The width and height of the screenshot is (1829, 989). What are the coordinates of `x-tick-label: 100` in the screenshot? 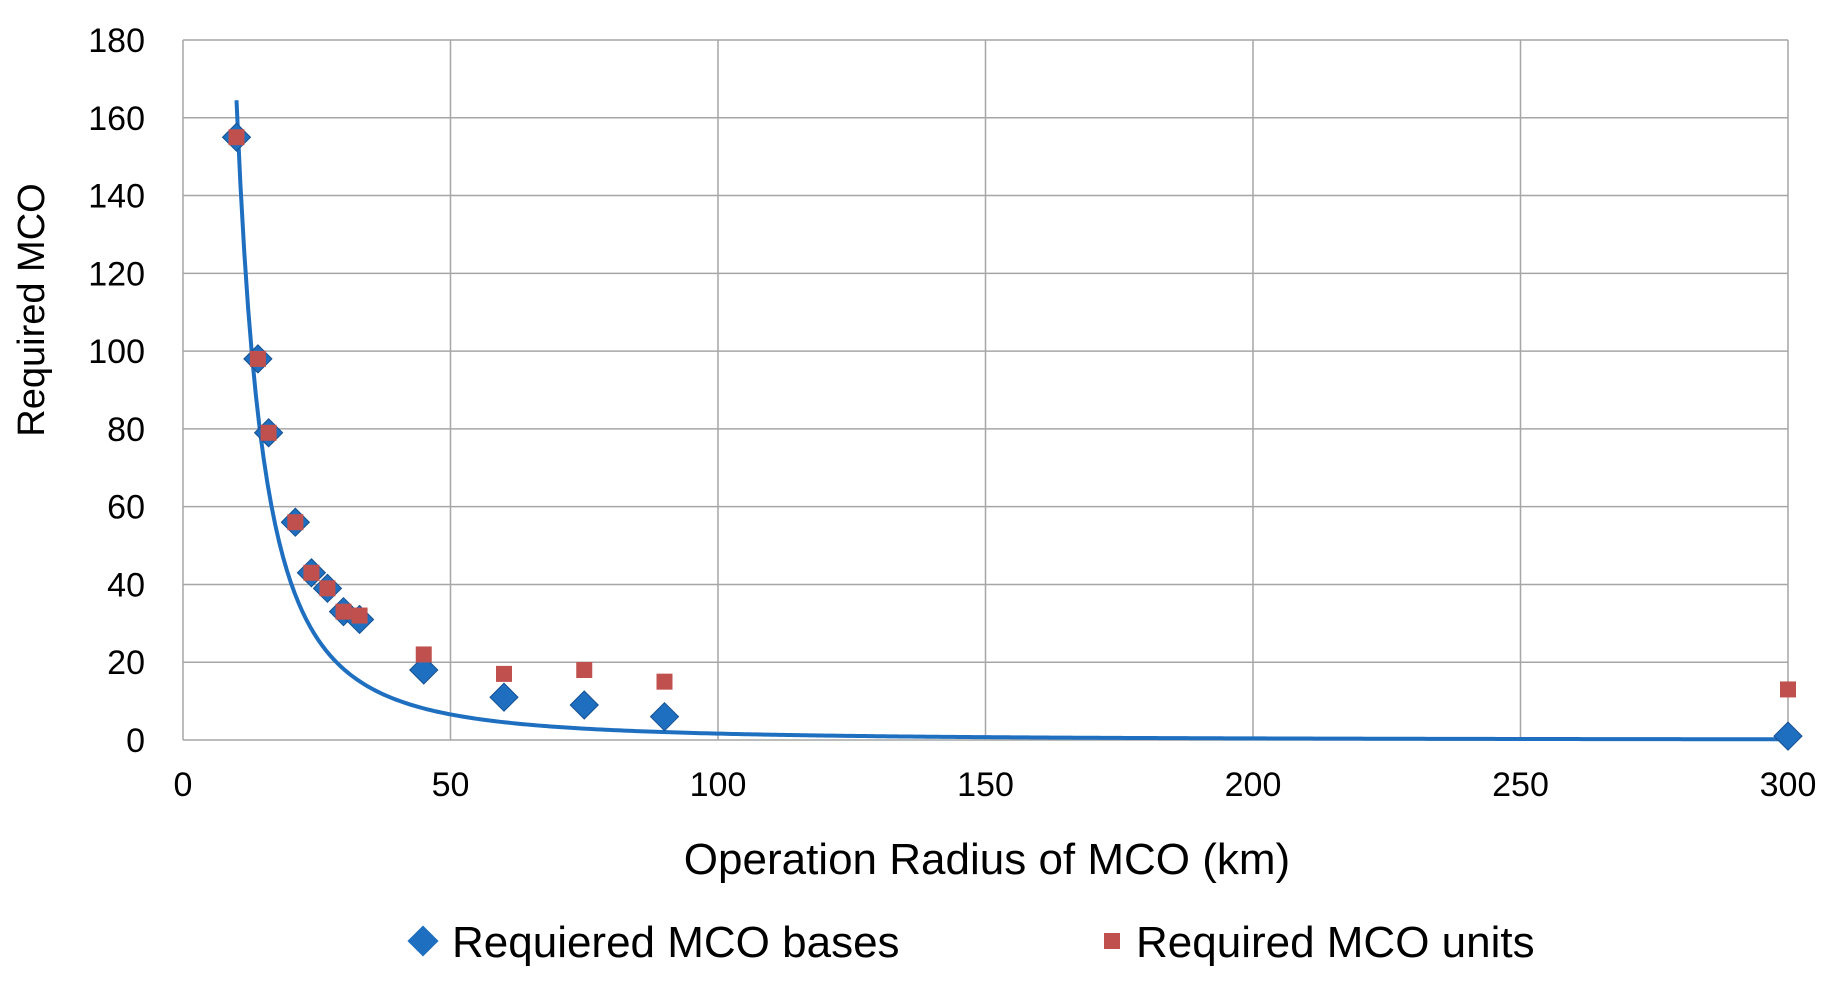 It's located at (718, 785).